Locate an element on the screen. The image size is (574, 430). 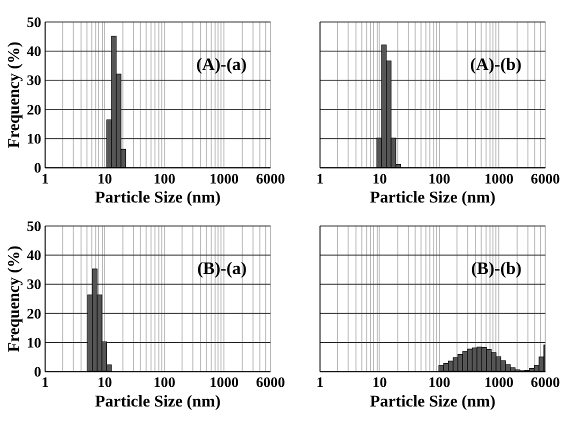
annotation: (B)-(a) is located at coordinates (222, 268).